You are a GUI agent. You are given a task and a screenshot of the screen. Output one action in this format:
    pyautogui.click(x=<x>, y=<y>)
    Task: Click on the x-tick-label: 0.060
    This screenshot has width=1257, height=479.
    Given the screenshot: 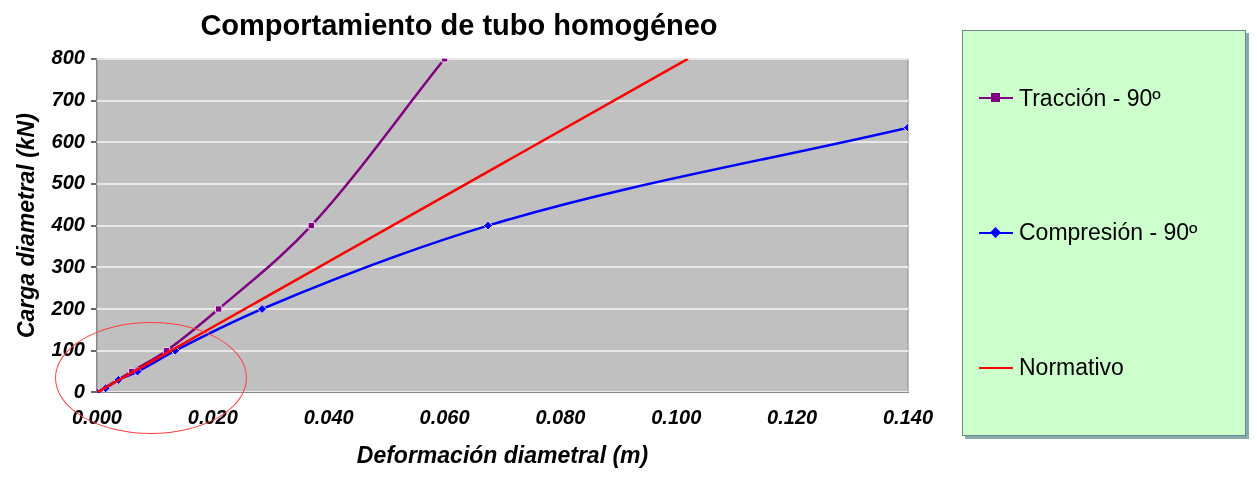 What is the action you would take?
    pyautogui.click(x=444, y=416)
    